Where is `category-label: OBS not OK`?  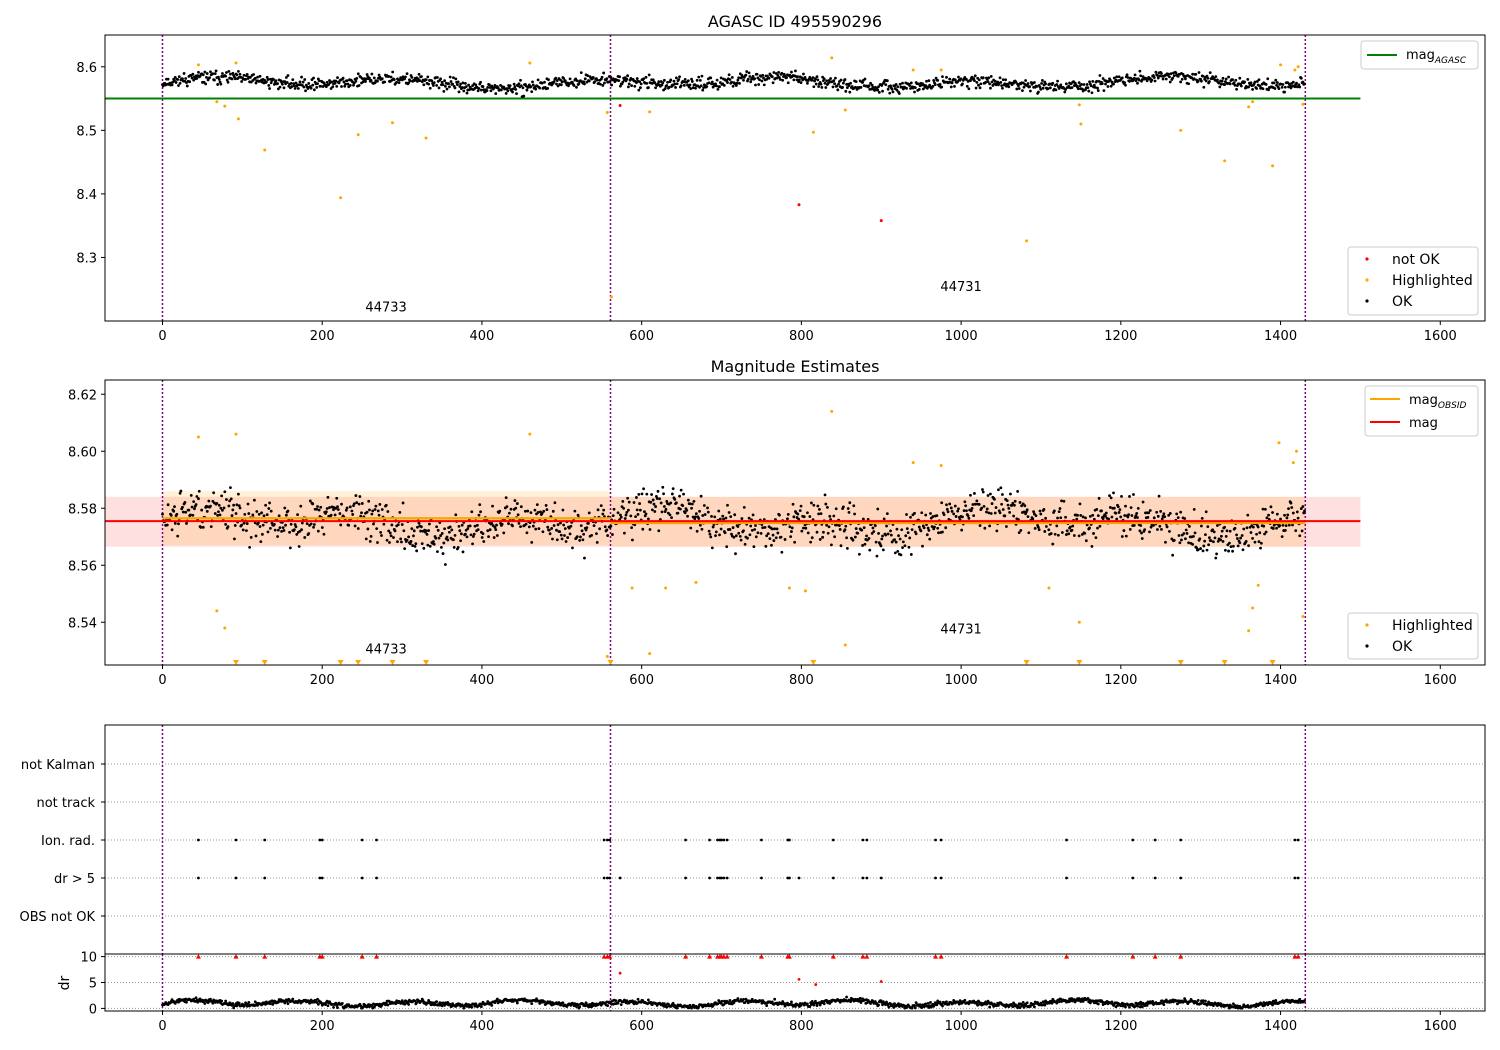
category-label: OBS not OK is located at coordinates (58, 917).